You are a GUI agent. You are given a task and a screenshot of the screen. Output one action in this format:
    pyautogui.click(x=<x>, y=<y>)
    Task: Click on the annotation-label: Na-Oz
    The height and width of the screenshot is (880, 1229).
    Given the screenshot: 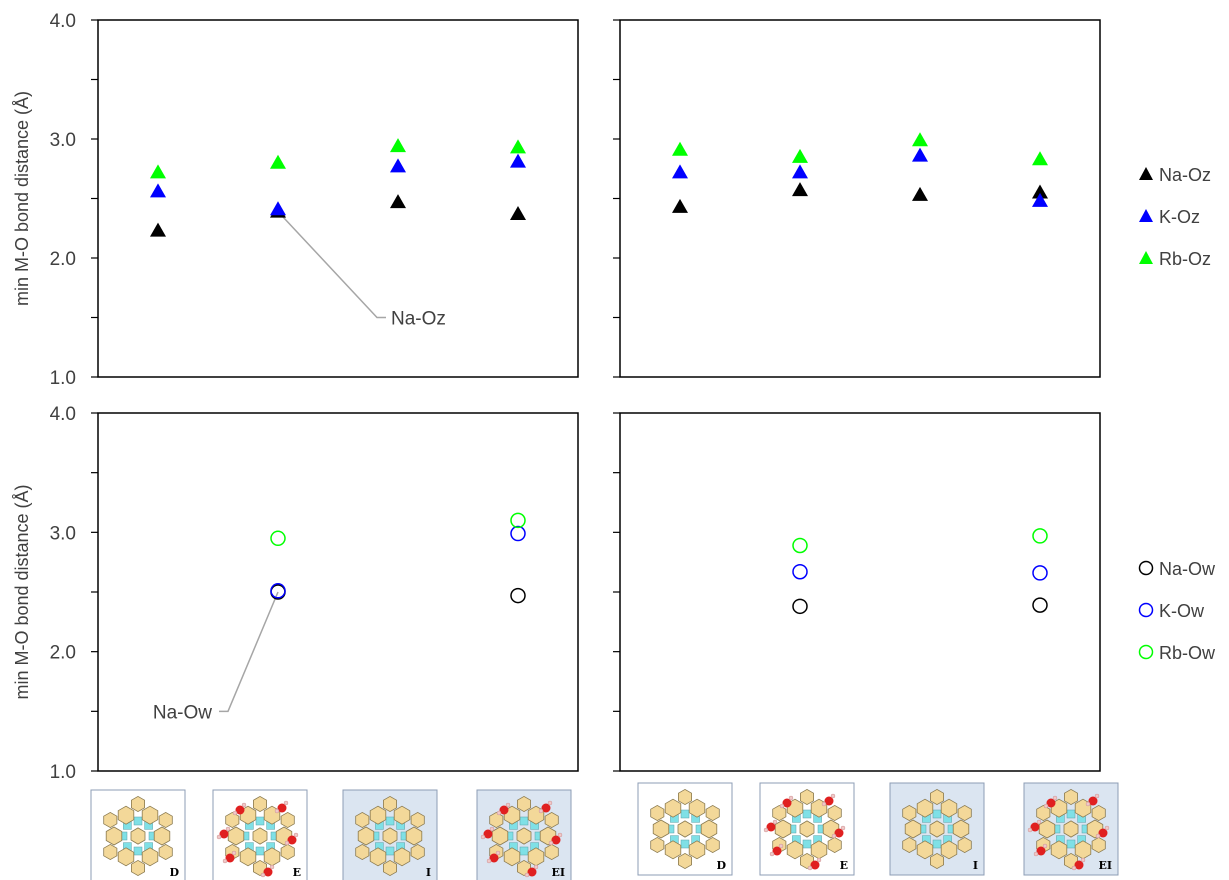 What is the action you would take?
    pyautogui.click(x=418, y=319)
    